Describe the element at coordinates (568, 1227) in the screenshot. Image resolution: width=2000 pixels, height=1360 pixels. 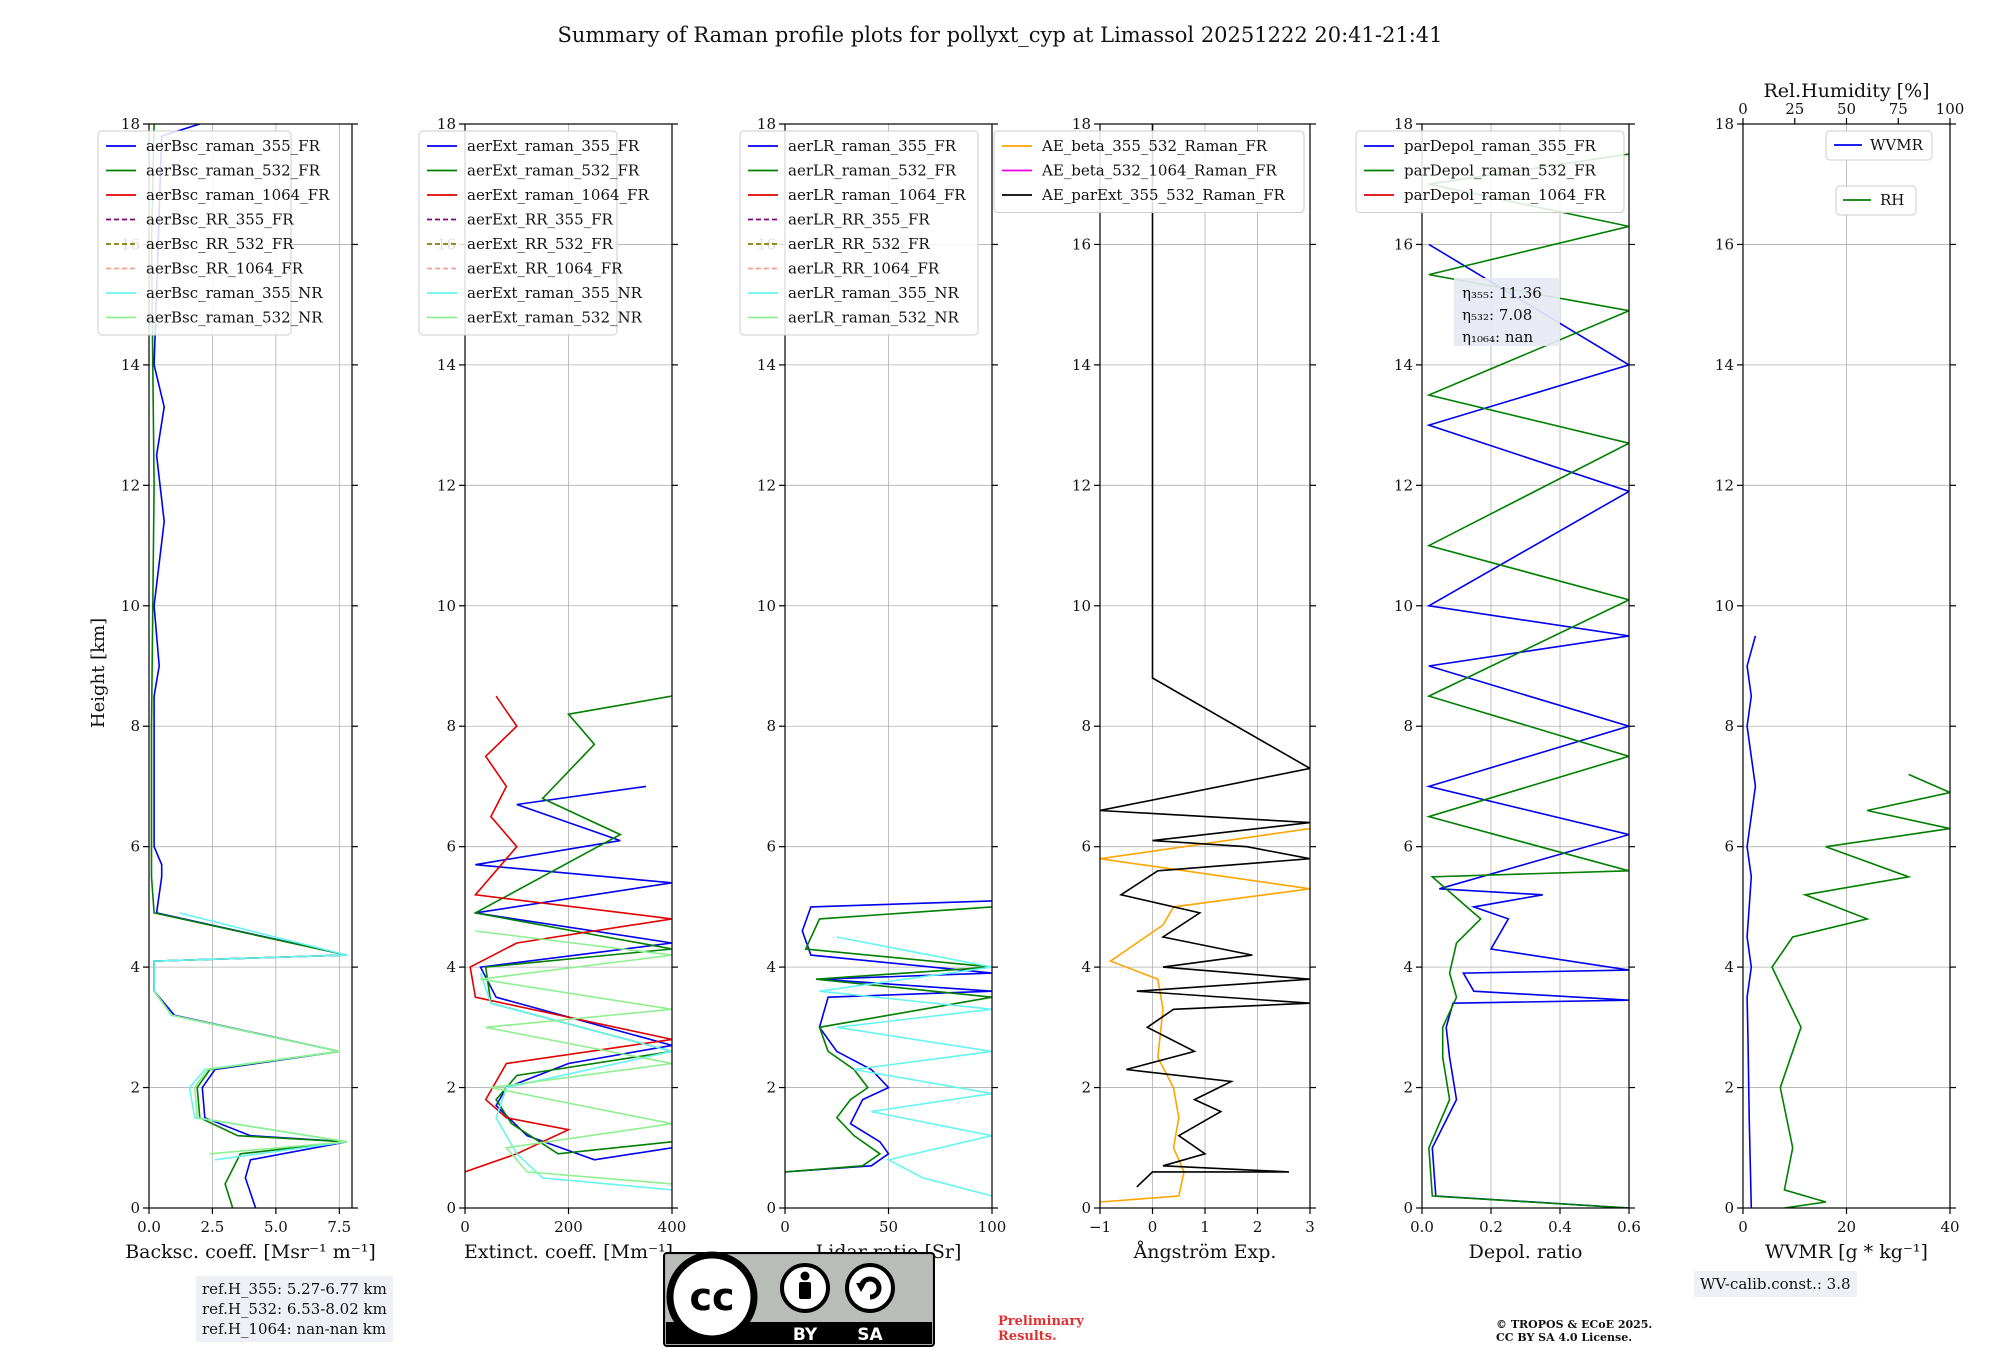
I see `x-tick-label: 200` at that location.